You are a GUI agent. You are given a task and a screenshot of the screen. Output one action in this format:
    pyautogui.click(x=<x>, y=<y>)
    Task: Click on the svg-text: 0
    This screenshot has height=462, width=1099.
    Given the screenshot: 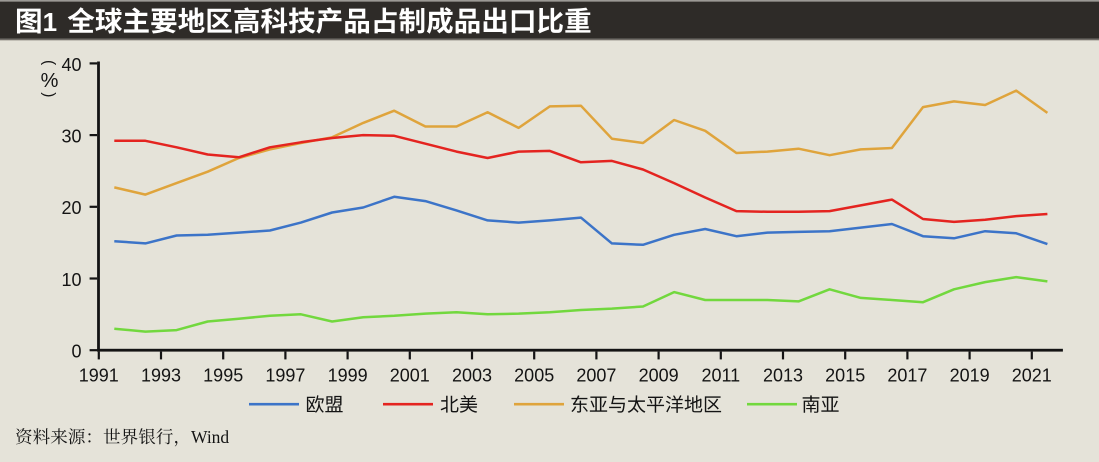 What is the action you would take?
    pyautogui.click(x=76, y=352)
    